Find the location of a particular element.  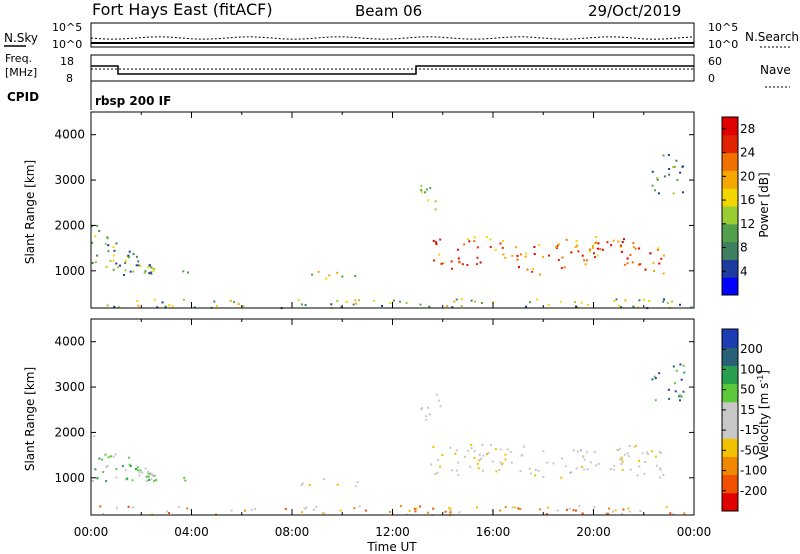

colorbar-tick-label: 100 is located at coordinates (751, 369).